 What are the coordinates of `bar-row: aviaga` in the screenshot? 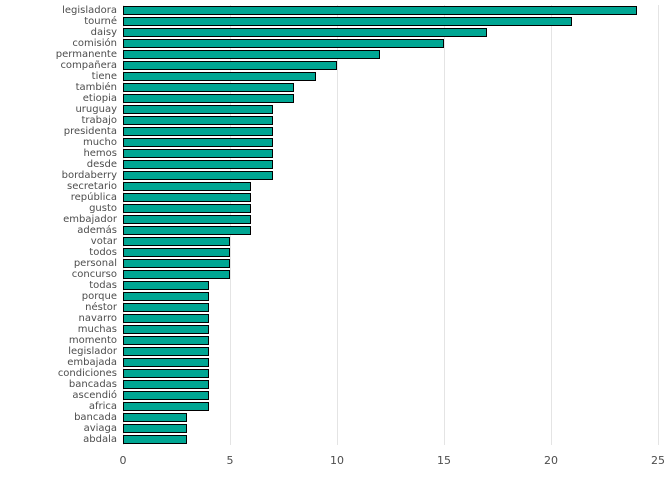 It's located at (331, 428).